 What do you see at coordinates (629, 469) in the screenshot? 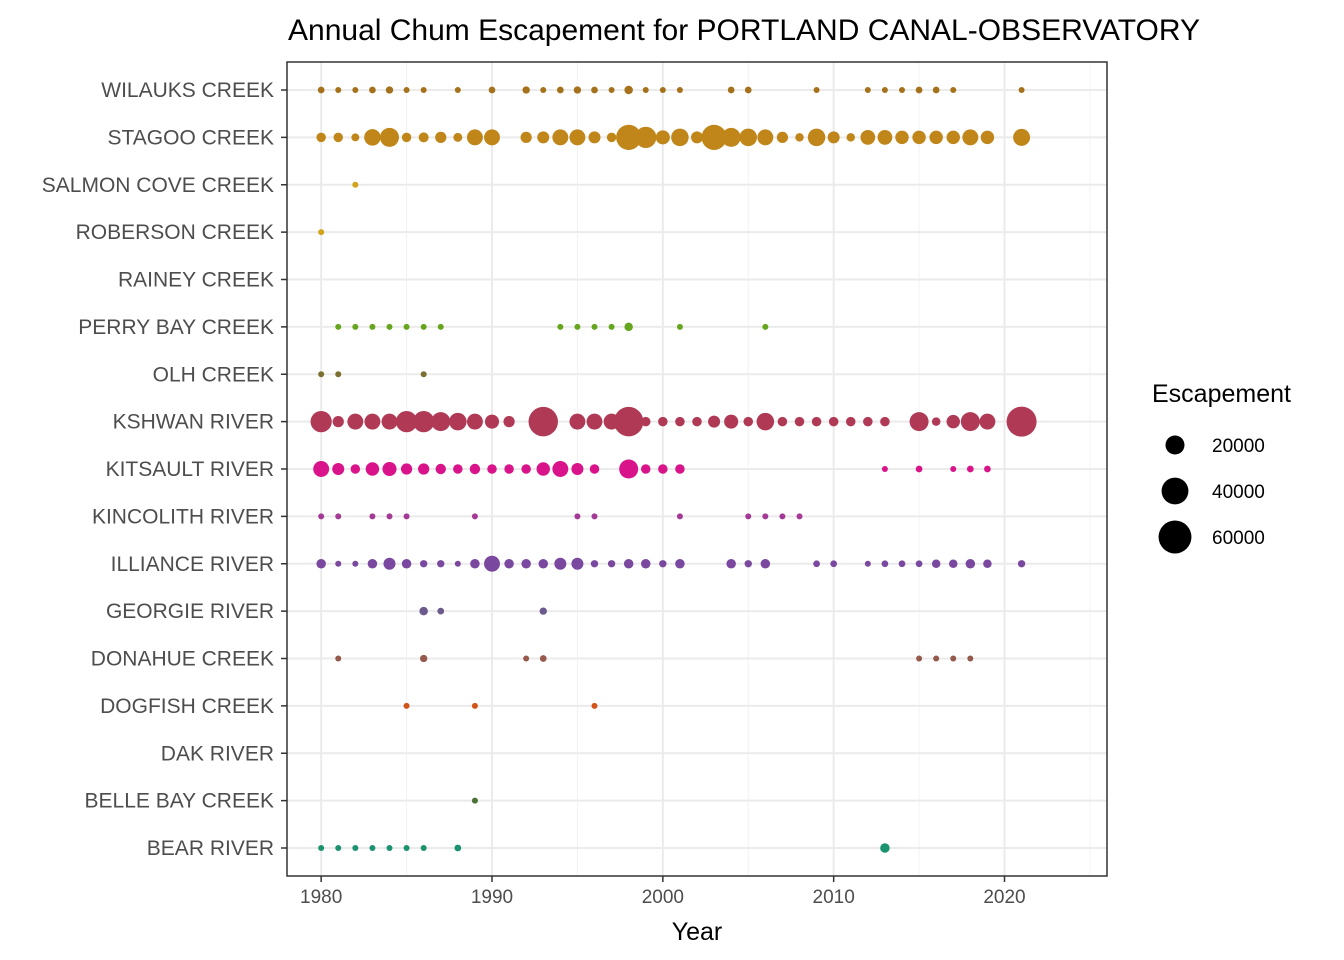
I see `point-kitsault-river-1998` at bounding box center [629, 469].